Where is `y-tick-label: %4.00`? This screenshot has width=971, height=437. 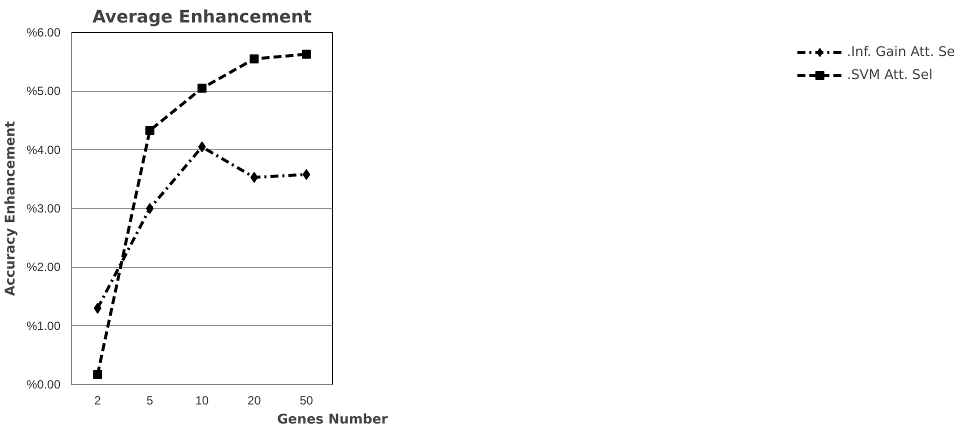 y-tick-label: %4.00 is located at coordinates (43, 149).